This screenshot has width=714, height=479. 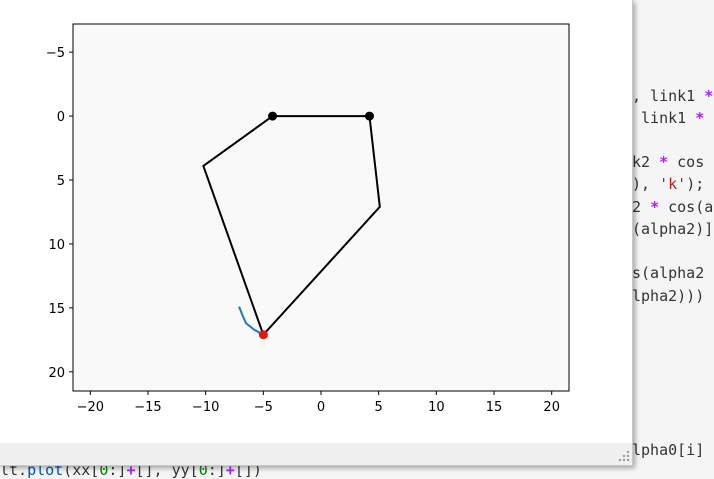 I want to click on x-tick-label: 20, so click(x=551, y=407).